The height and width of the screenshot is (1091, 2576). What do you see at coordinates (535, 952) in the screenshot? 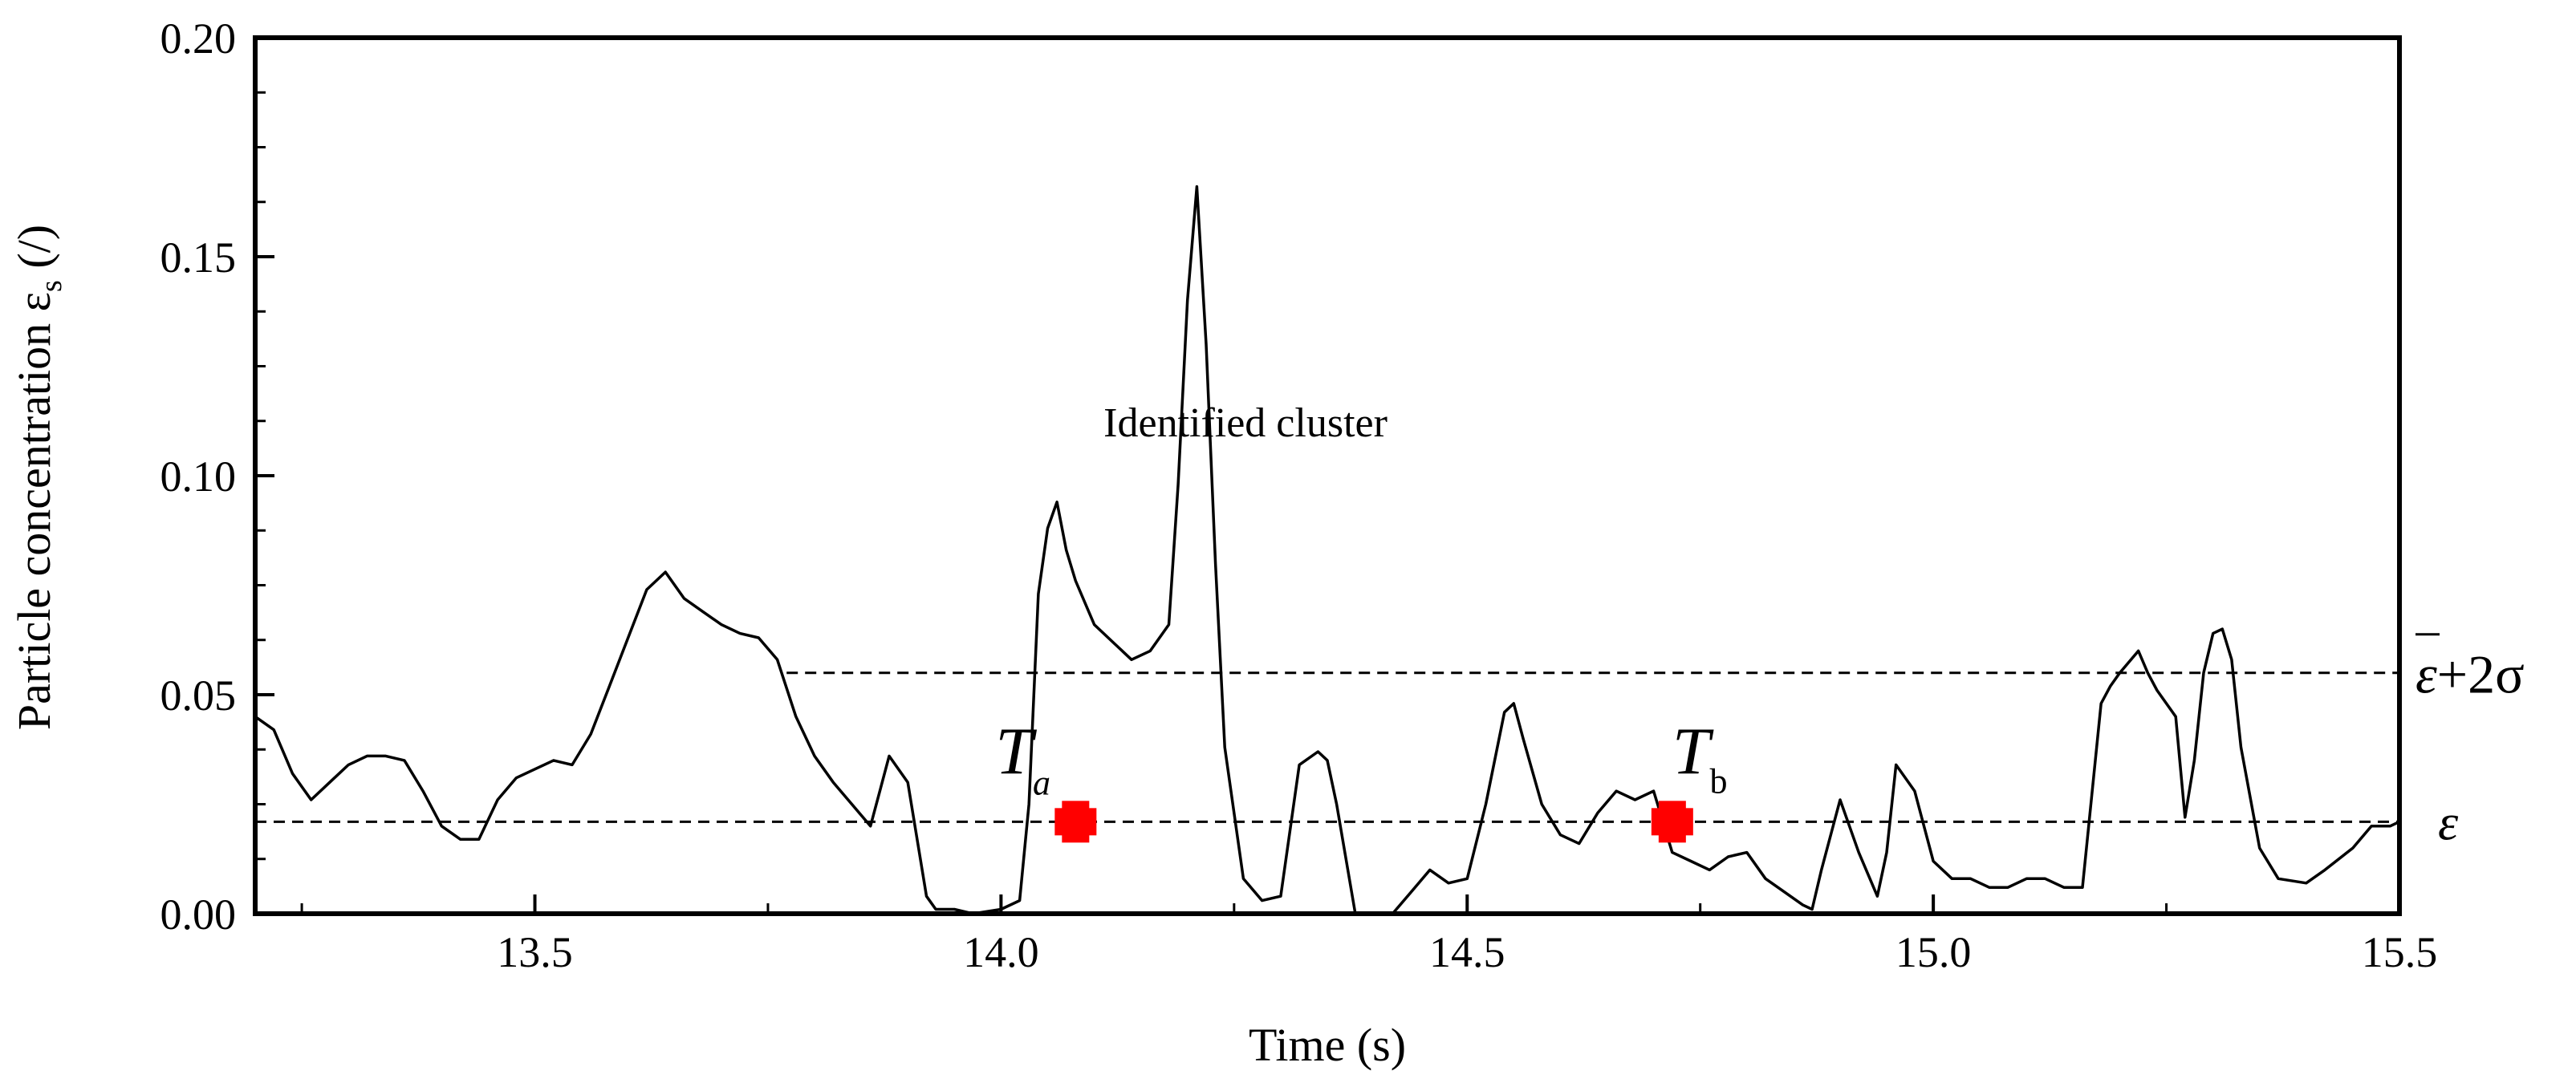
I see `x-tick-label: 13.5` at bounding box center [535, 952].